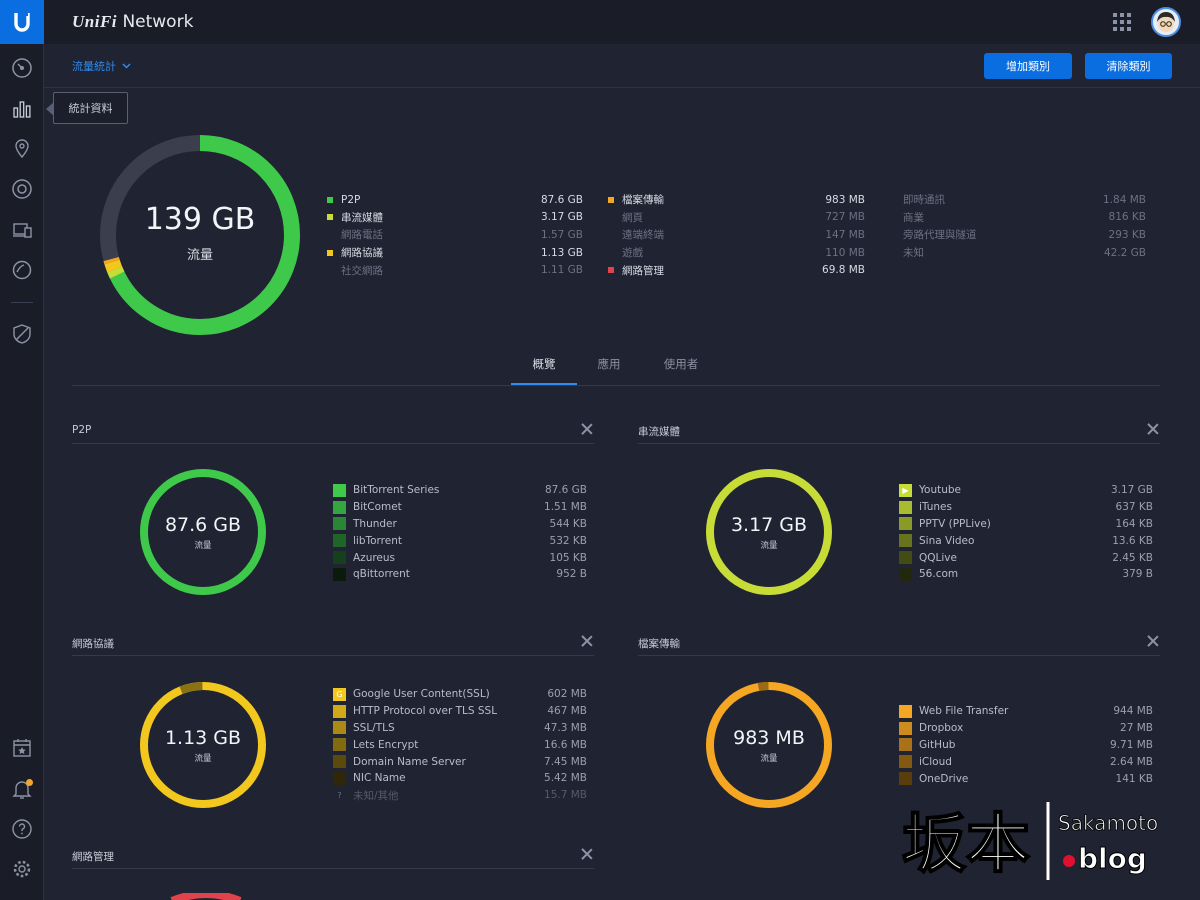 This screenshot has height=900, width=1200. What do you see at coordinates (1024, 200) in the screenshot?
I see `summary-row: 即時通訊 1.84 MB` at bounding box center [1024, 200].